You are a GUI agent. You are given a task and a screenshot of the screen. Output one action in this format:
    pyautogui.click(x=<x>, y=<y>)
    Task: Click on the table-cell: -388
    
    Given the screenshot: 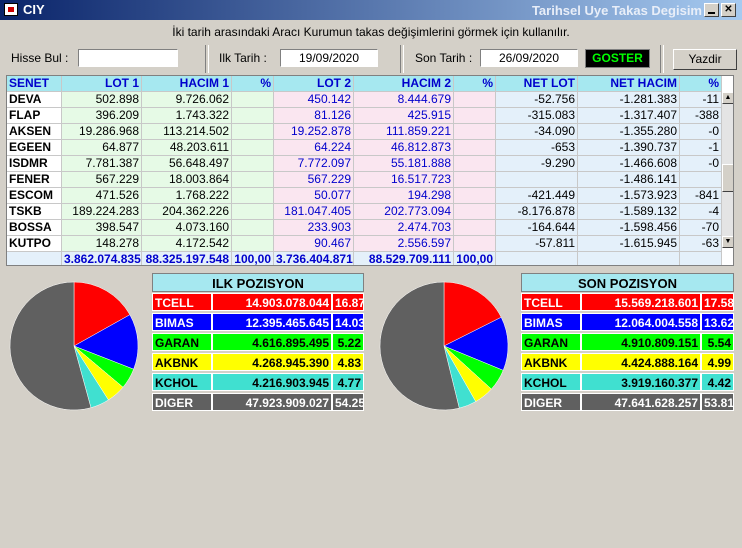 What is the action you would take?
    pyautogui.click(x=701, y=116)
    